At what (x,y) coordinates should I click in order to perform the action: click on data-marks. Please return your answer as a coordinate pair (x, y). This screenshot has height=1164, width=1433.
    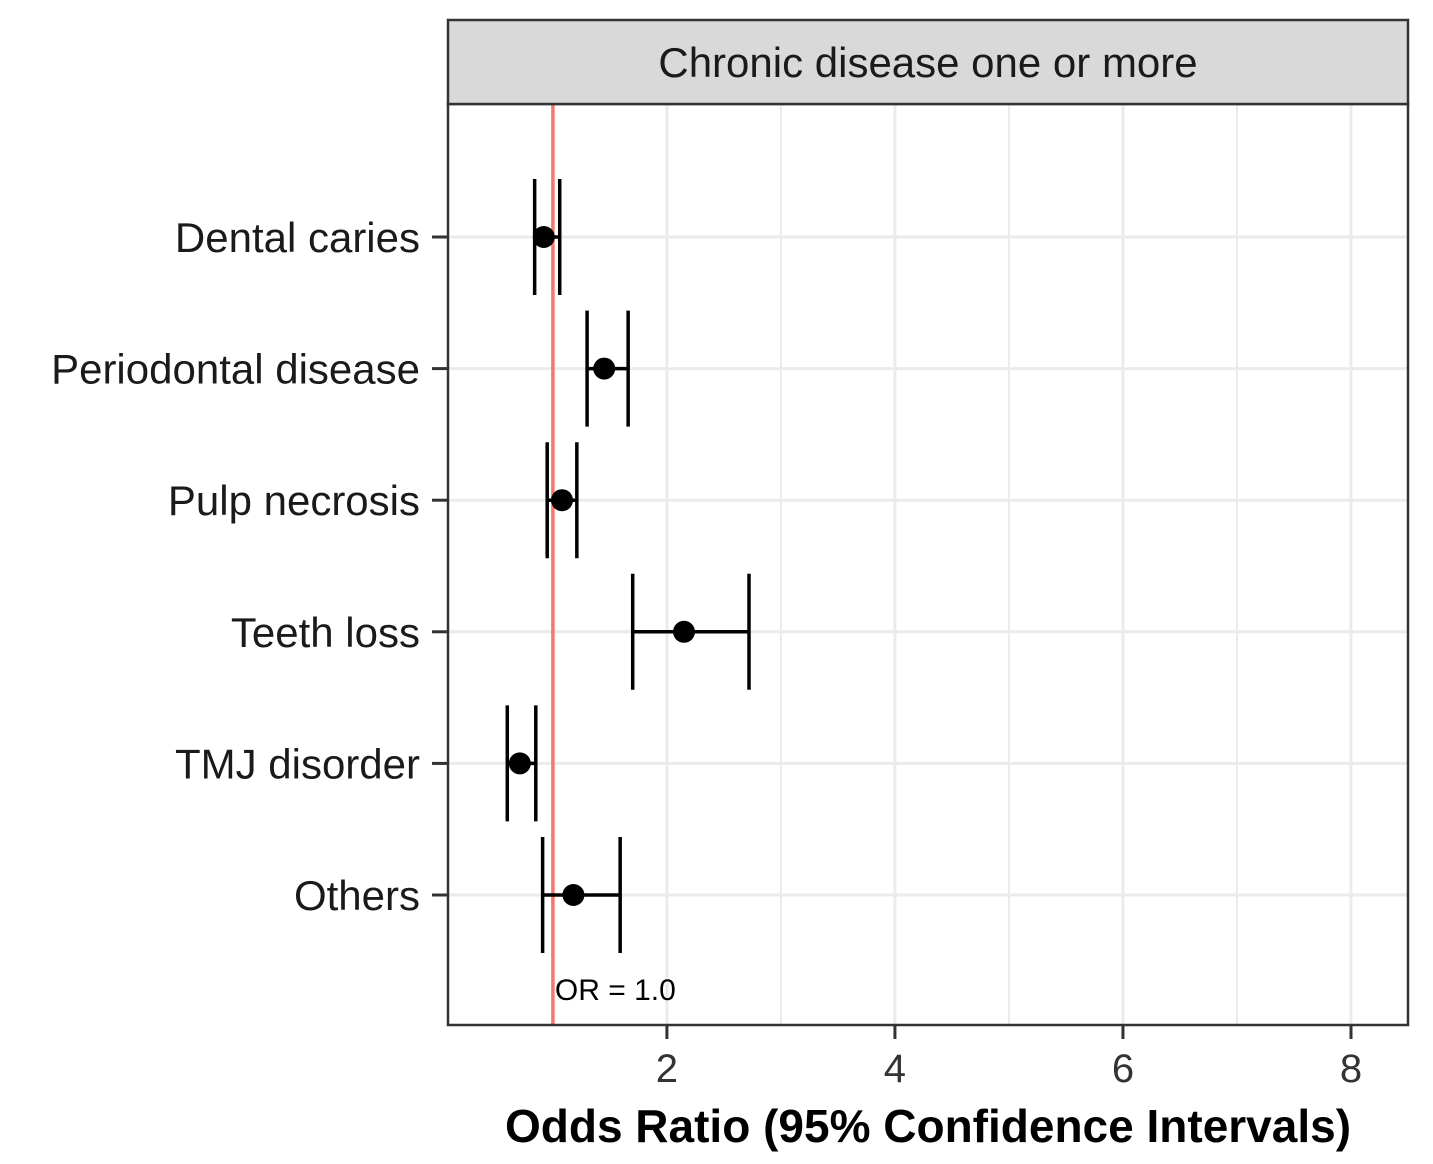
    Looking at the image, I should click on (628, 566).